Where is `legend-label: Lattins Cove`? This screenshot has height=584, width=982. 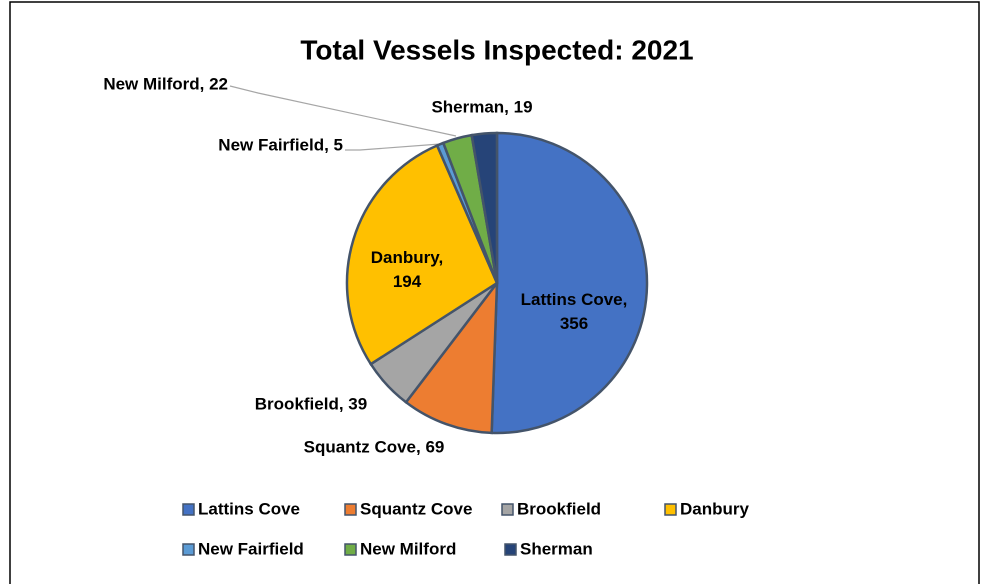
legend-label: Lattins Cove is located at coordinates (249, 508).